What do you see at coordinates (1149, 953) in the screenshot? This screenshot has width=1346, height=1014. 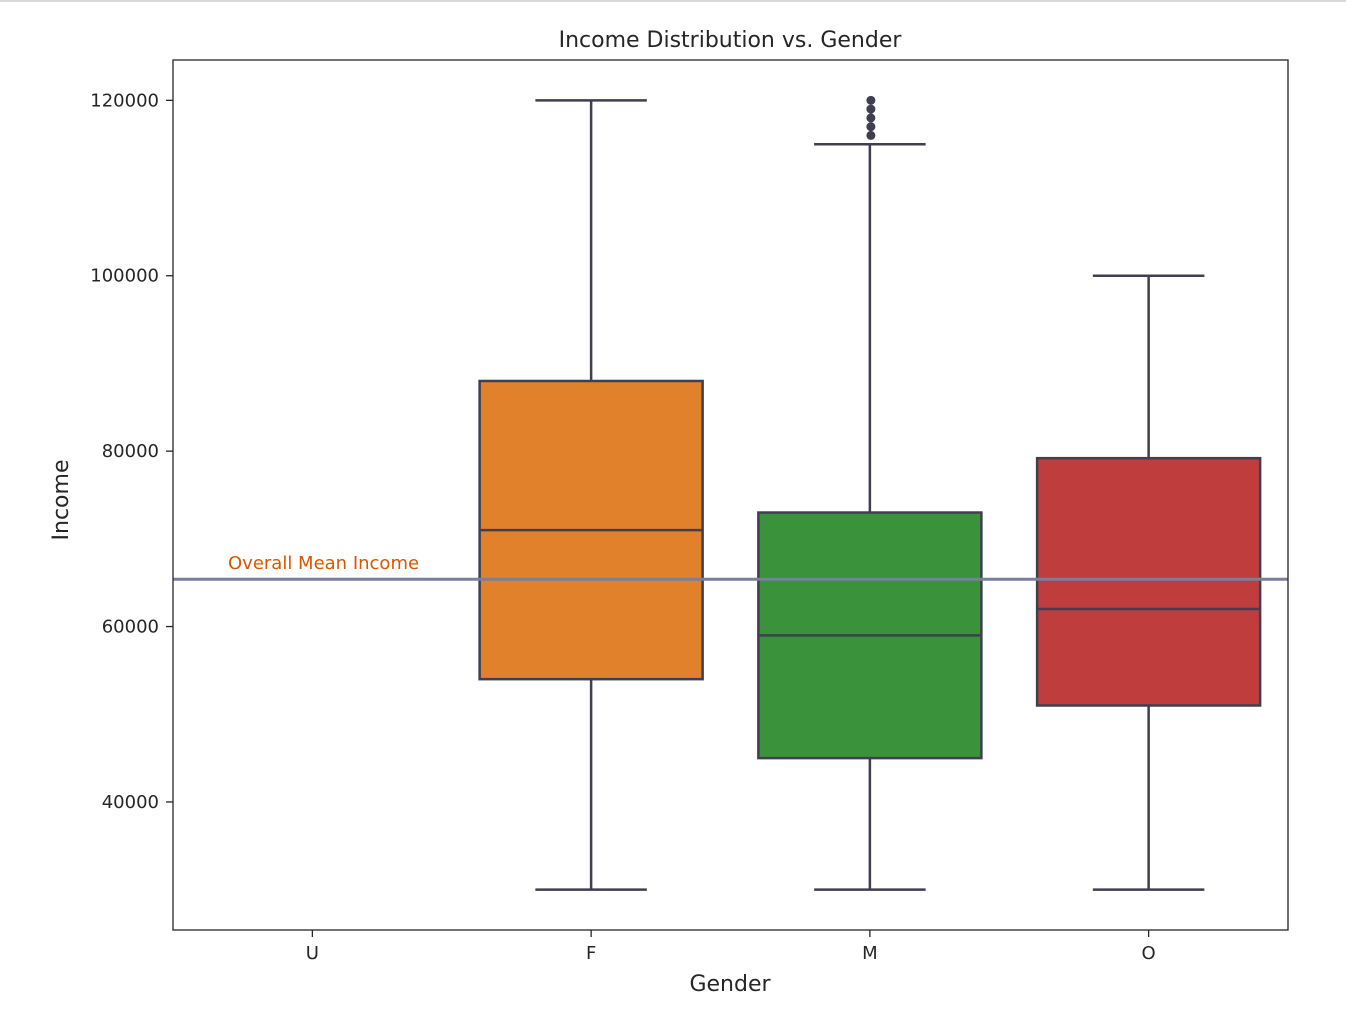 I see `x-tick-label-O: O` at bounding box center [1149, 953].